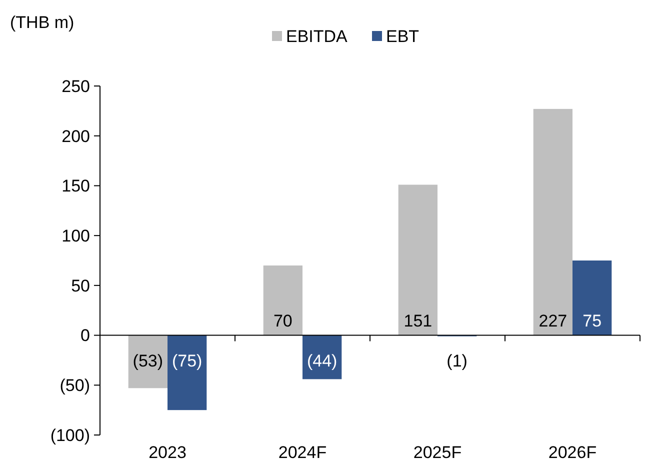 This screenshot has width=656, height=468. What do you see at coordinates (76, 186) in the screenshot?
I see `y-tick-label: 150` at bounding box center [76, 186].